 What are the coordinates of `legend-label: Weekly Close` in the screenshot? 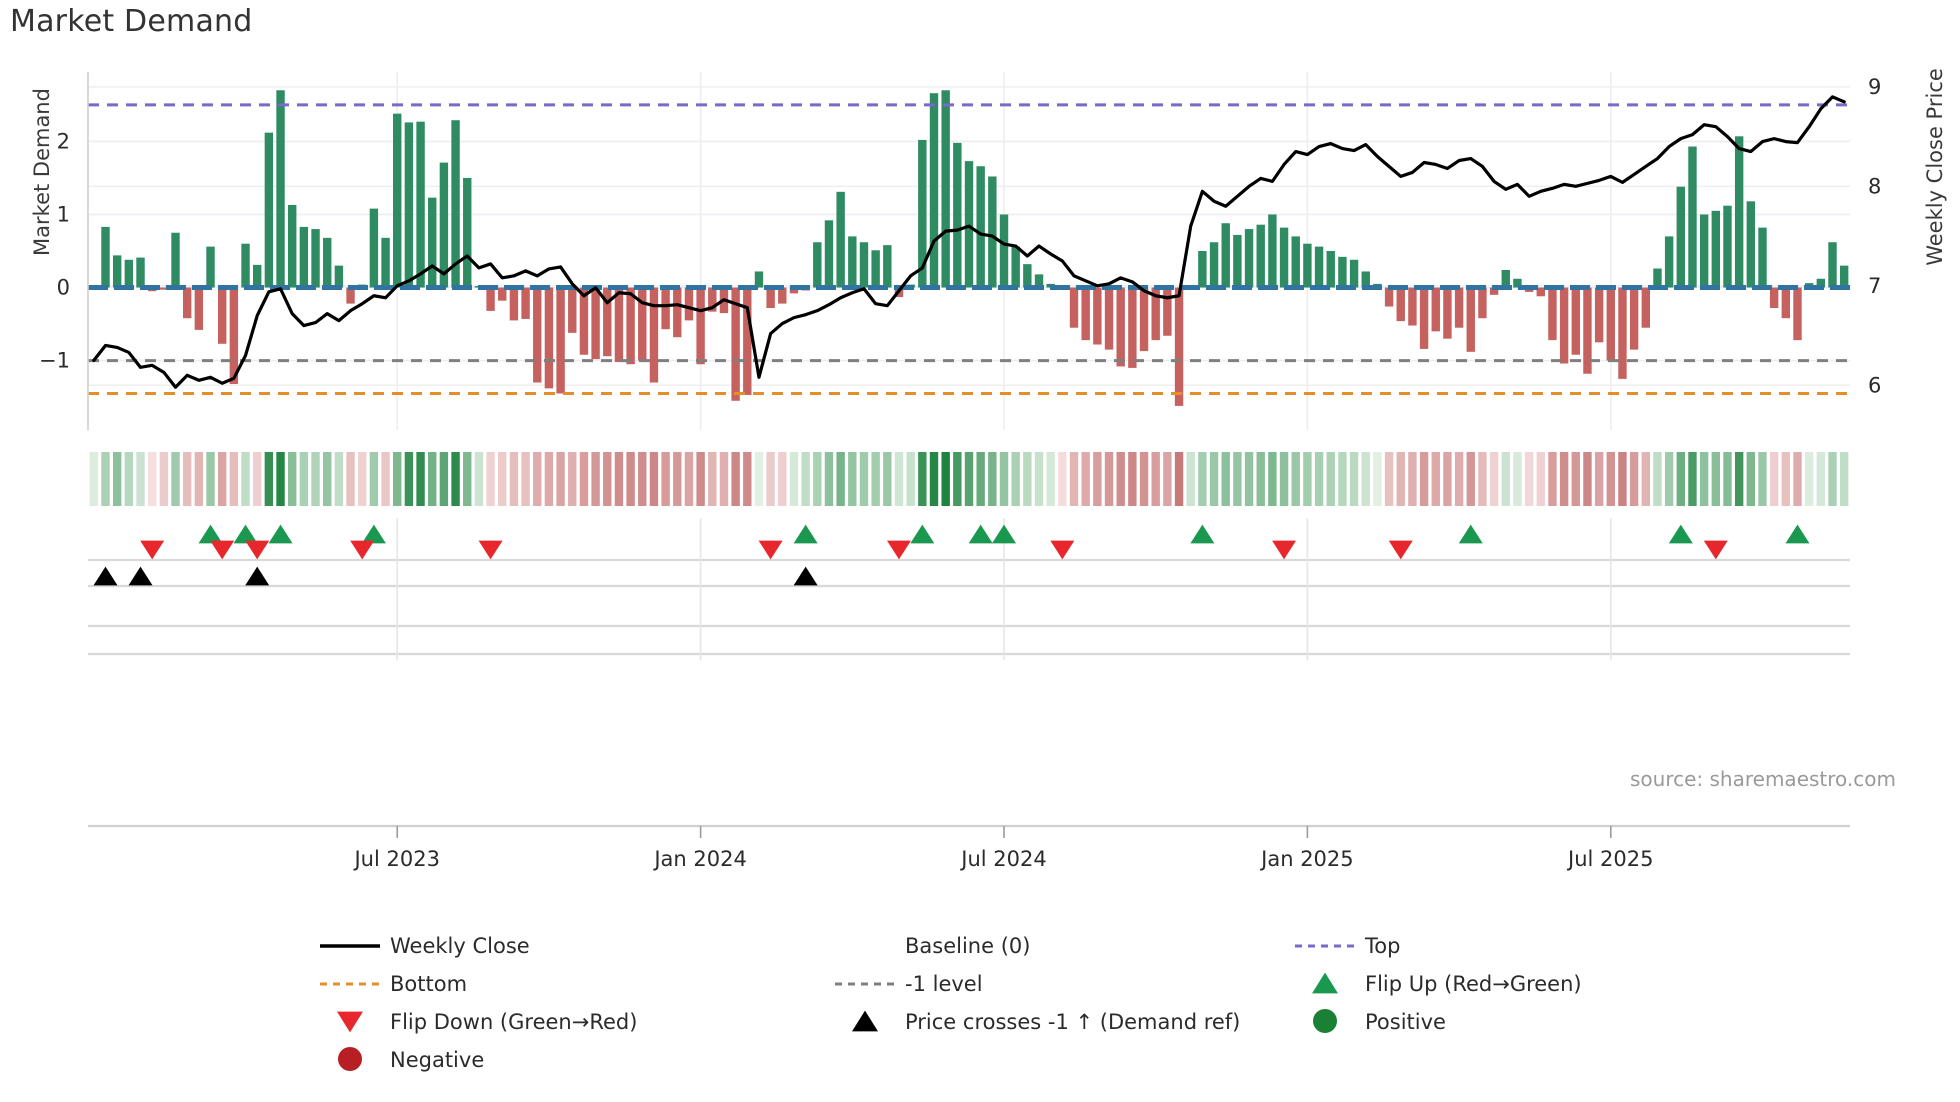 It's located at (460, 946).